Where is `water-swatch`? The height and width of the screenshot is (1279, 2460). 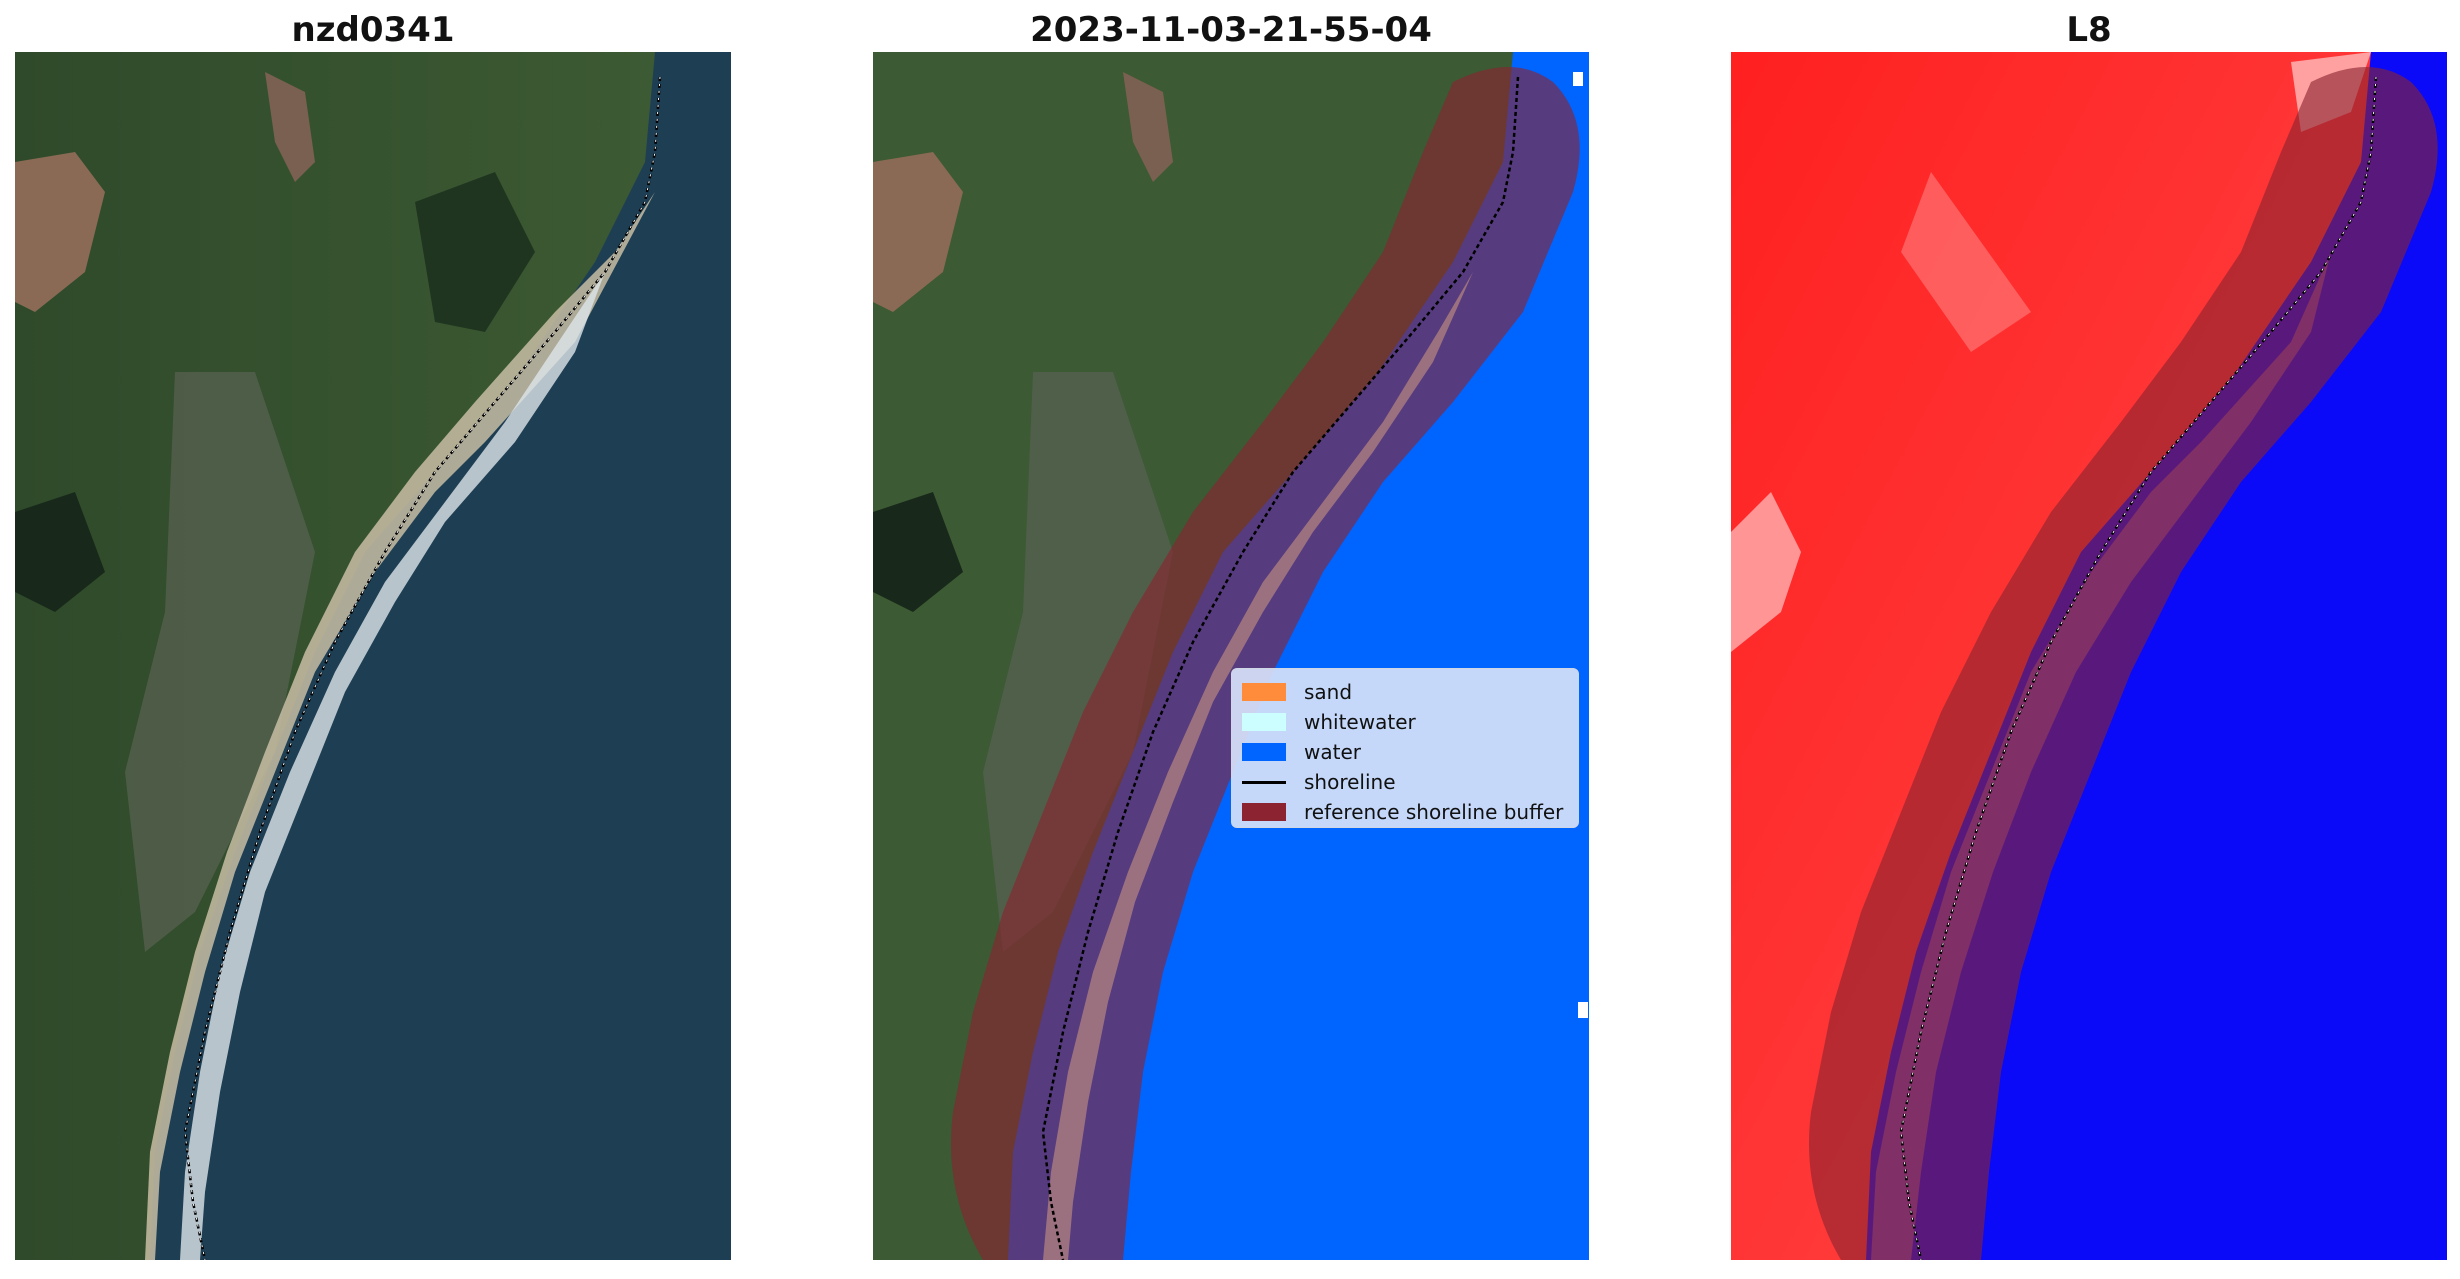 water-swatch is located at coordinates (1264, 752).